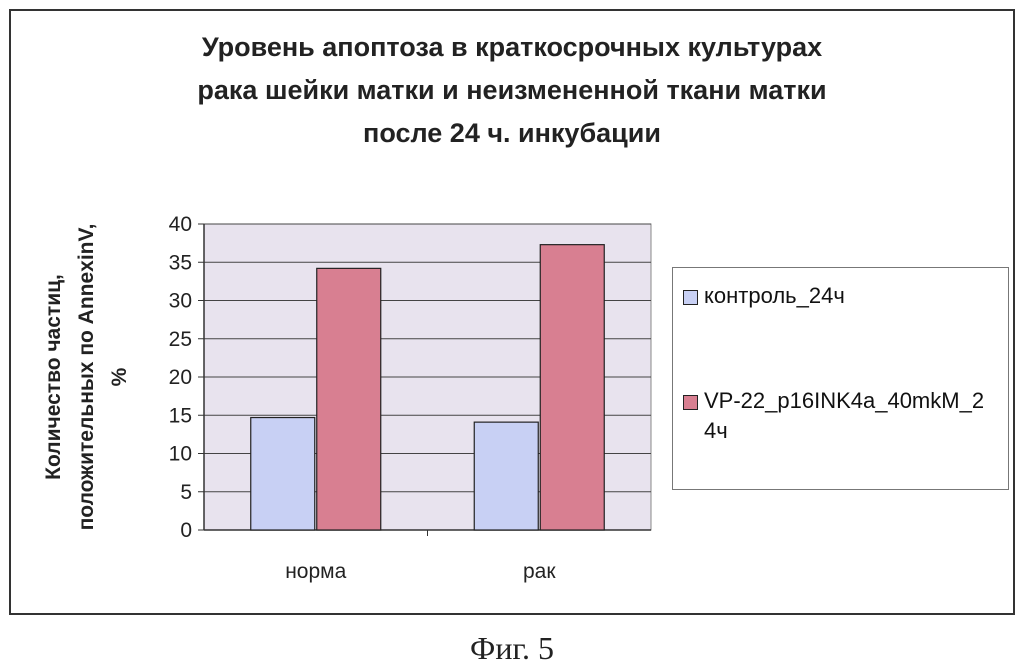 This screenshot has width=1024, height=670. What do you see at coordinates (180, 301) in the screenshot?
I see `y-tick-label: 30` at bounding box center [180, 301].